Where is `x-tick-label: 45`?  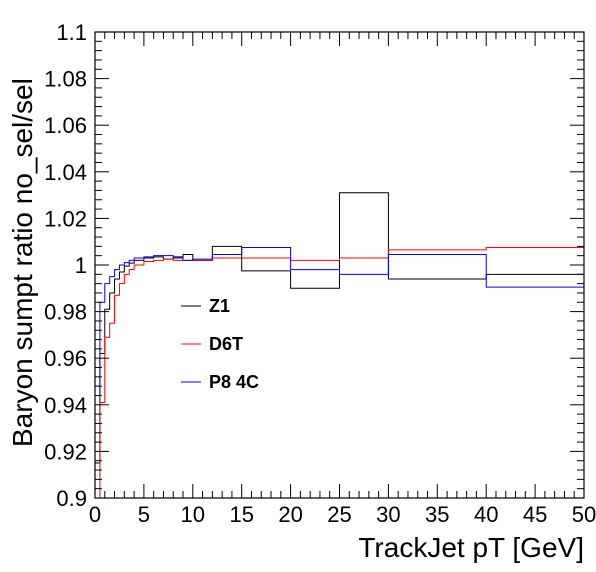 x-tick-label: 45 is located at coordinates (535, 514).